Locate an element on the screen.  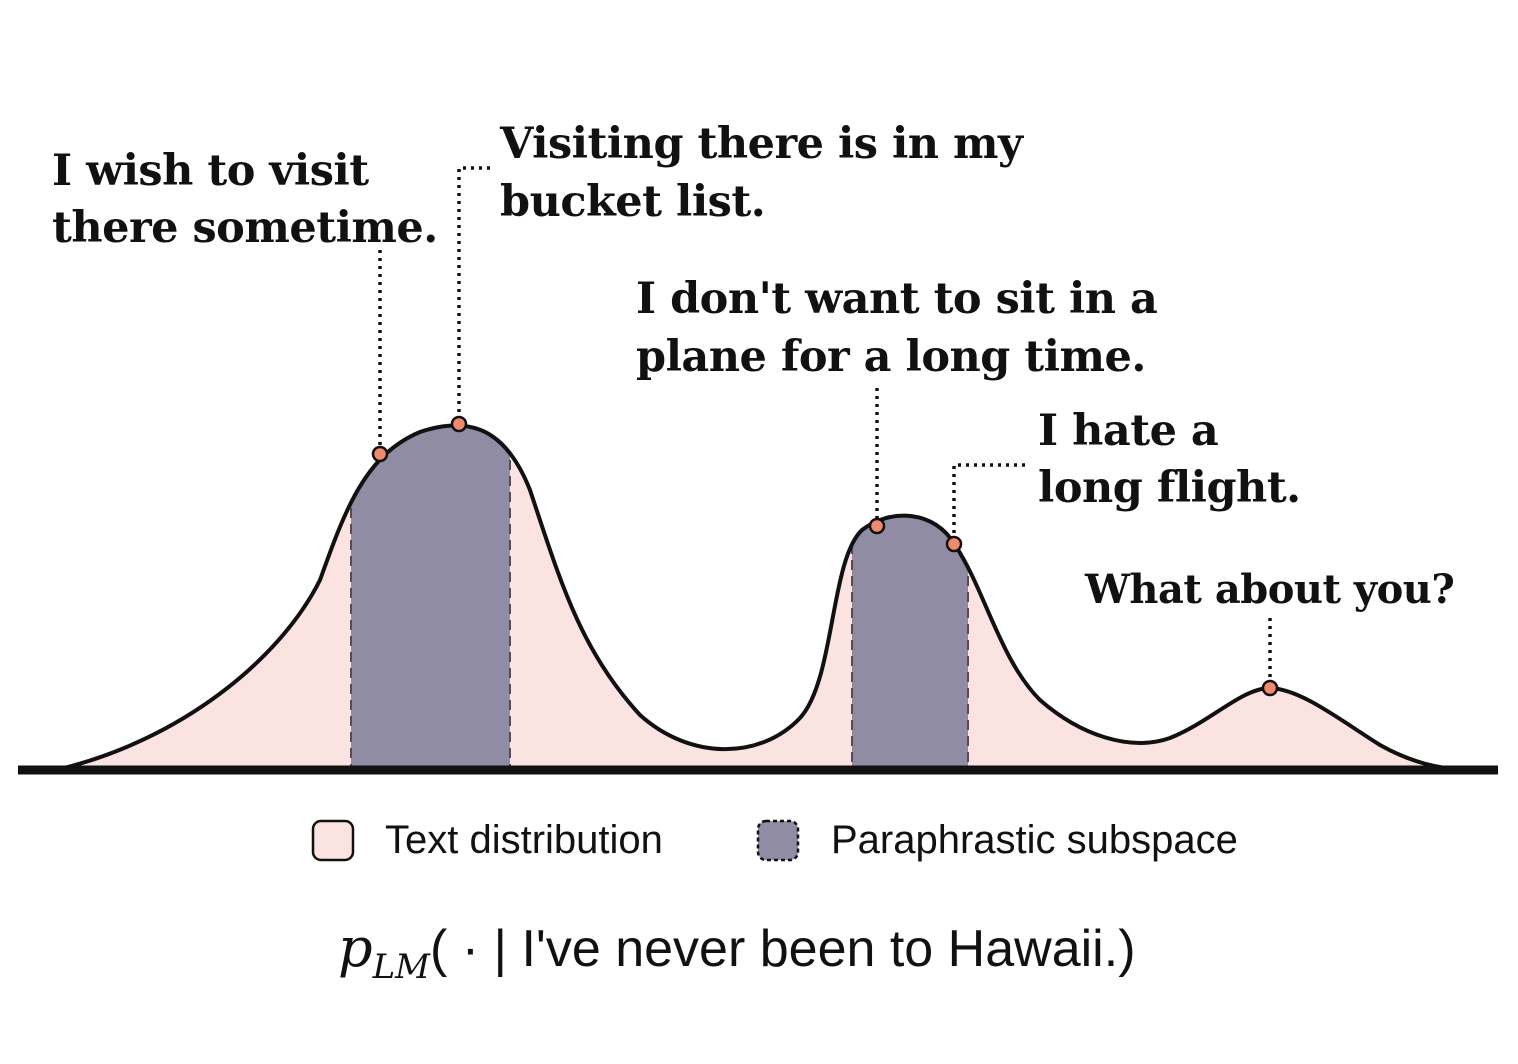
legend: Text distribution Paraphrastic subspace is located at coordinates (774, 840).